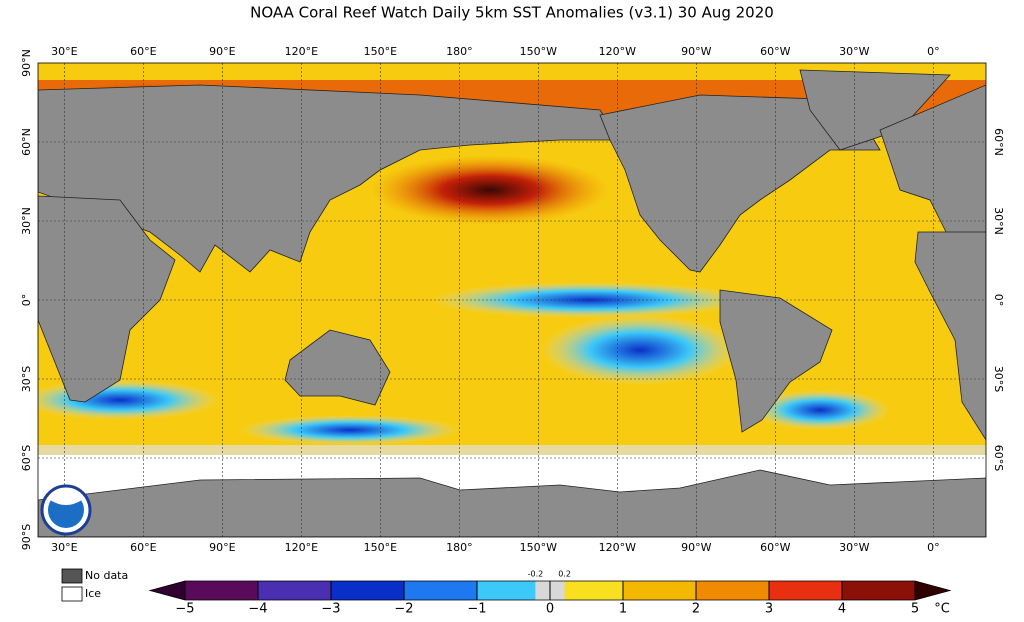  I want to click on west-africa, so click(950, 336).